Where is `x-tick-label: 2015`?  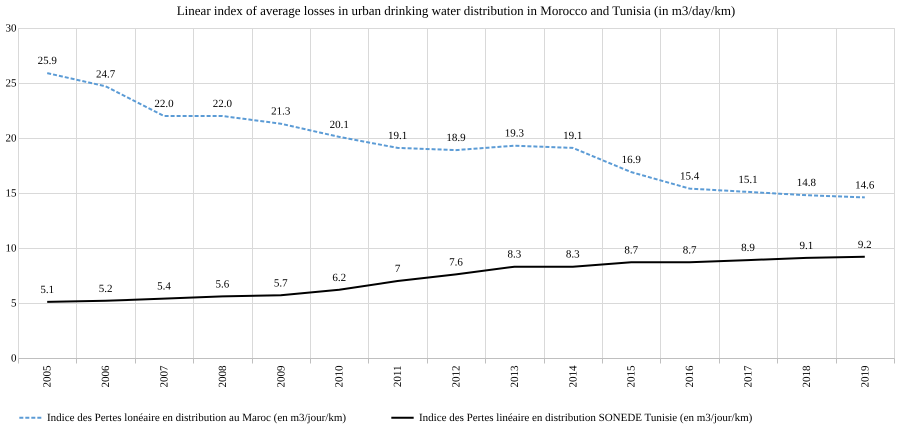
x-tick-label: 2015 is located at coordinates (632, 376).